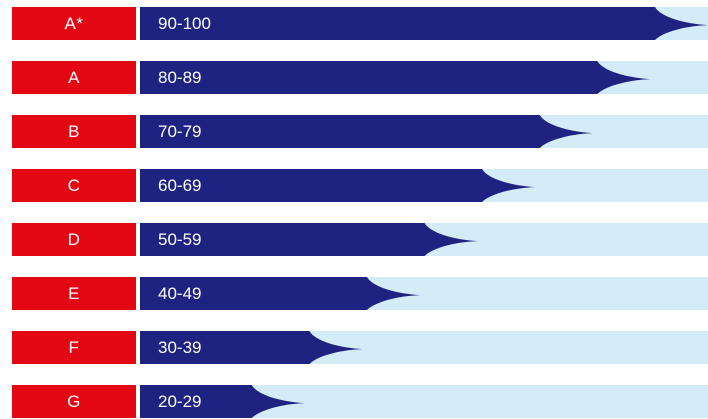 Image resolution: width=708 pixels, height=419 pixels. I want to click on score-track: 60-69, so click(424, 185).